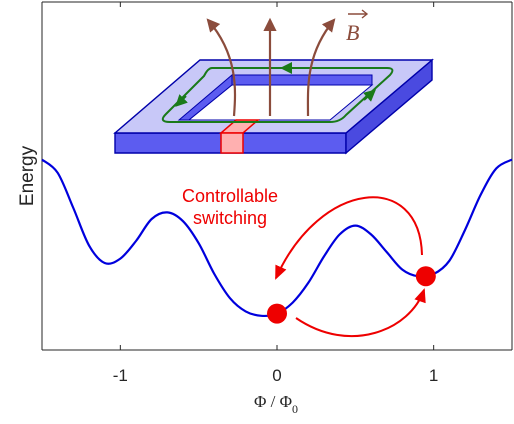  I want to click on annotation-line-2: switching, so click(230, 218).